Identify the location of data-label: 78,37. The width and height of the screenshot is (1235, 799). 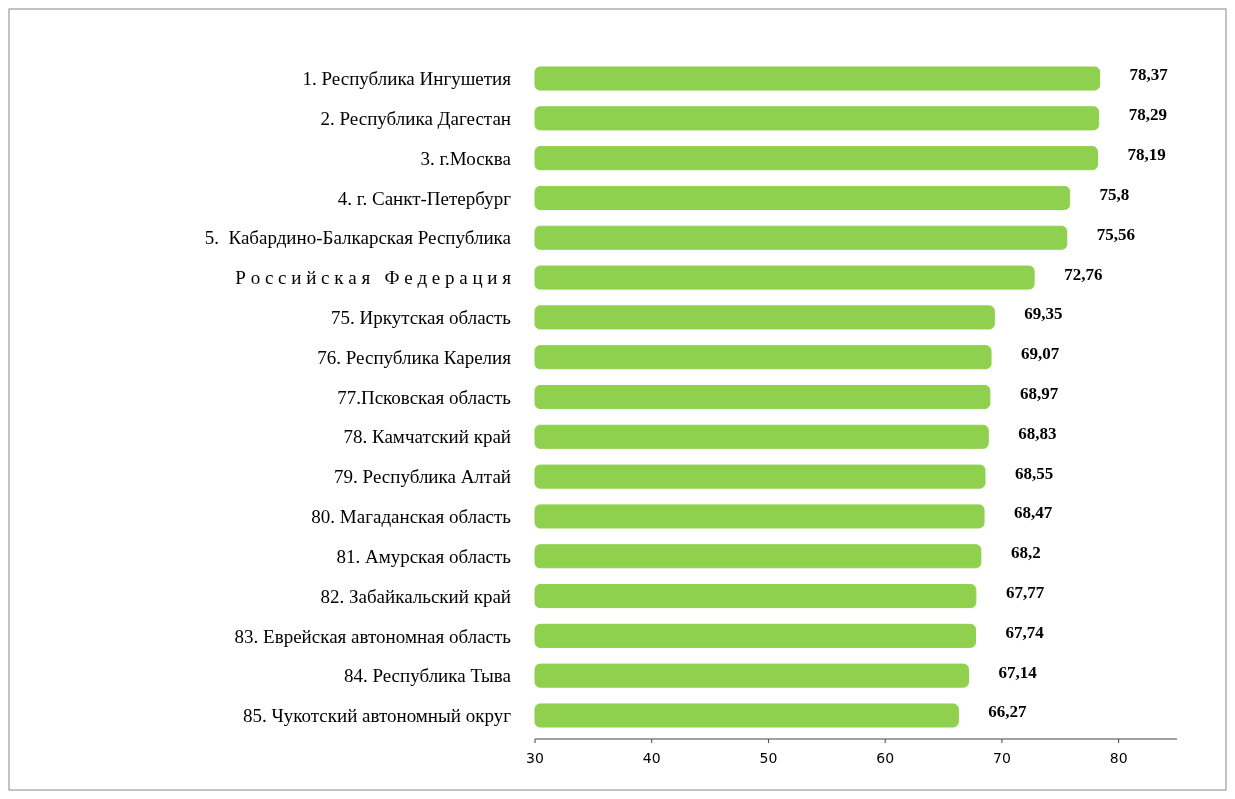
(1149, 75).